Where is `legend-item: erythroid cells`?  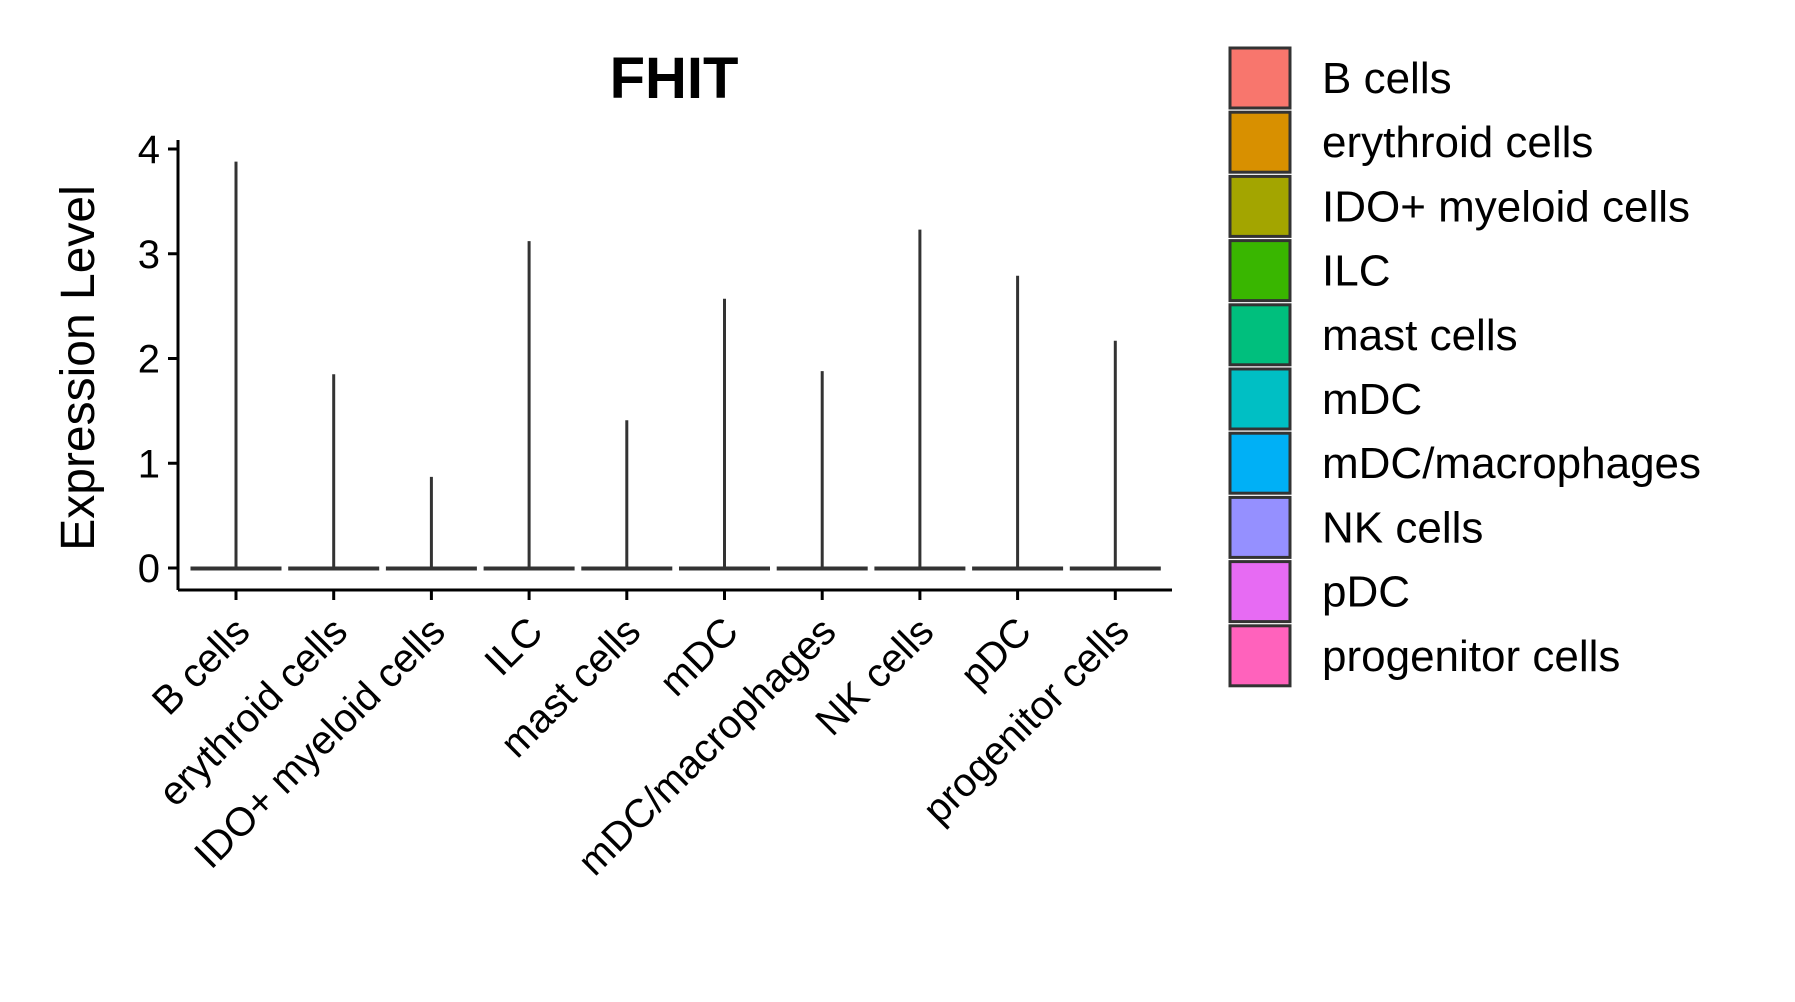
legend-item: erythroid cells is located at coordinates (1410, 142).